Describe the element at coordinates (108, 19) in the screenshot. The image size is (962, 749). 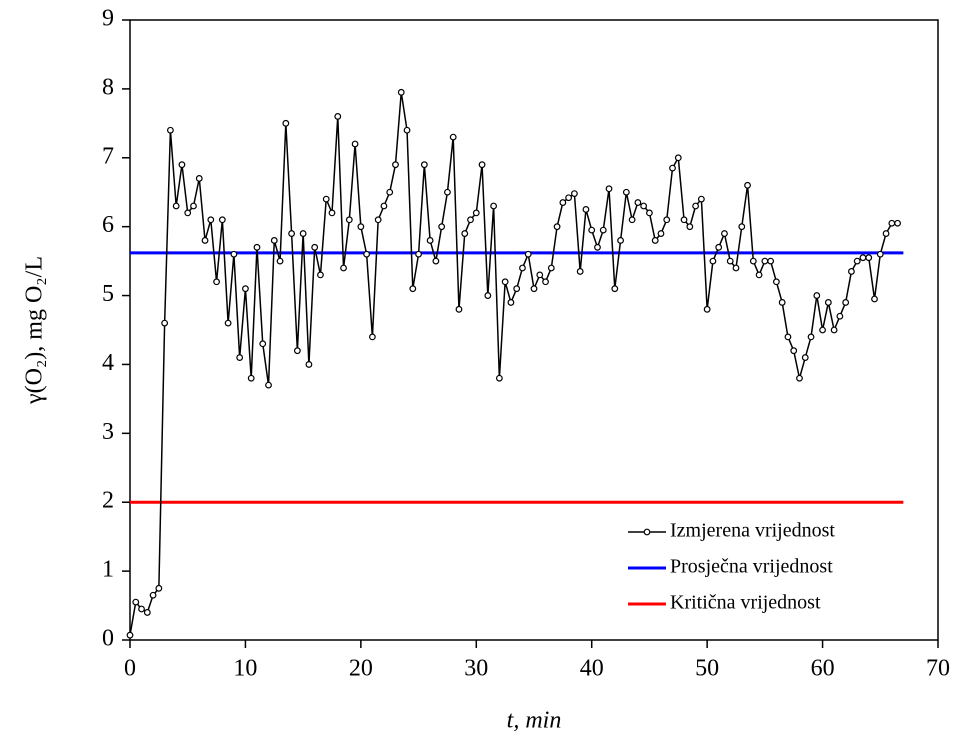
I see `y-tick-label: 9` at that location.